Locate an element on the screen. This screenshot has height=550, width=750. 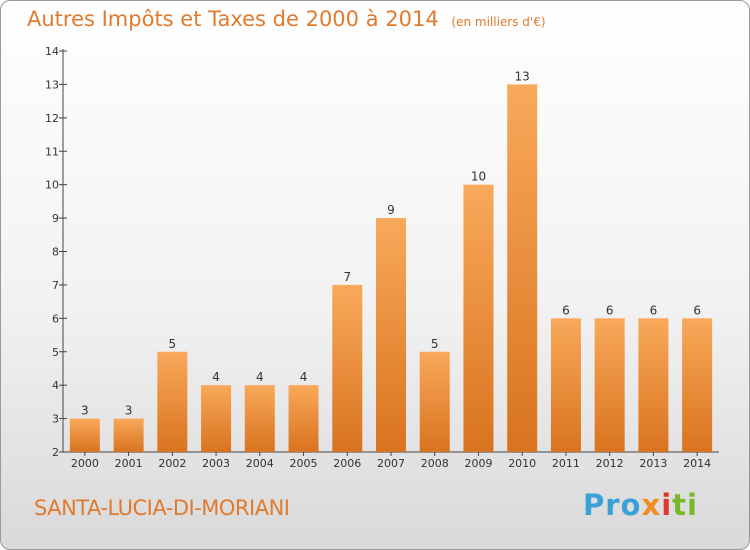
x-tick-label: 2002 is located at coordinates (172, 463).